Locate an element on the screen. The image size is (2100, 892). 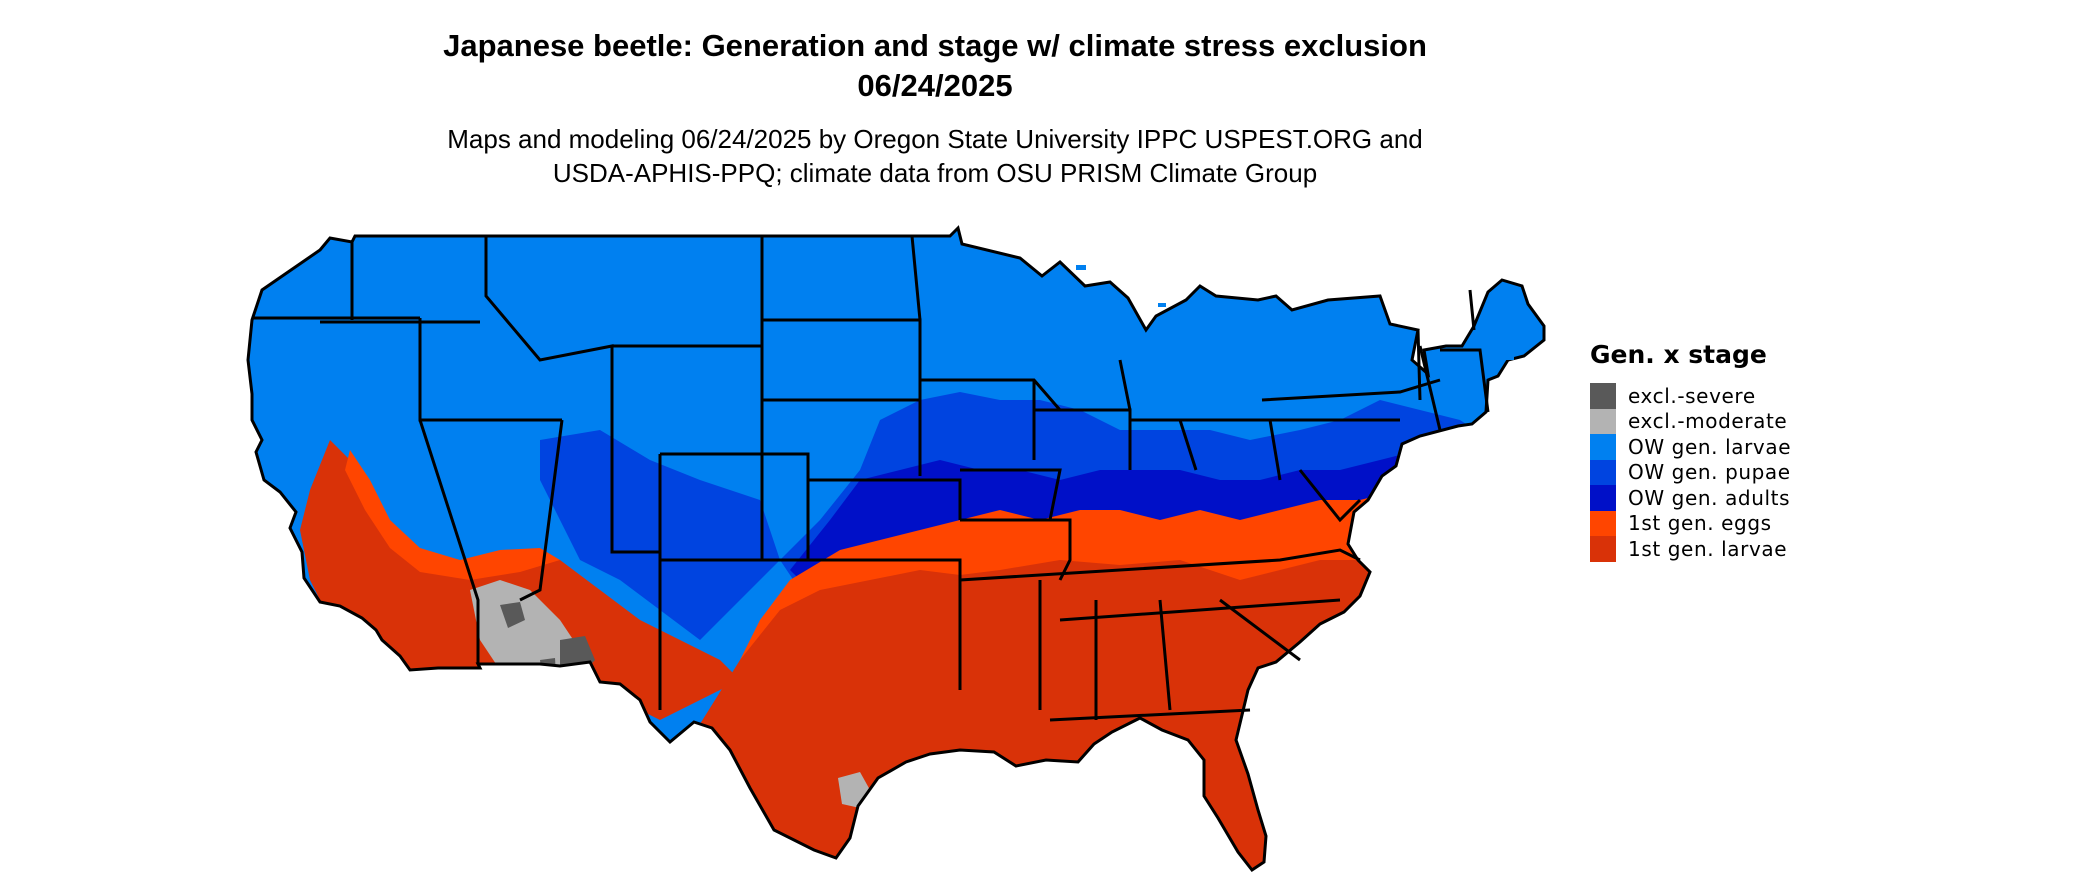
zone-1st-larvae-west is located at coordinates (520, 580).